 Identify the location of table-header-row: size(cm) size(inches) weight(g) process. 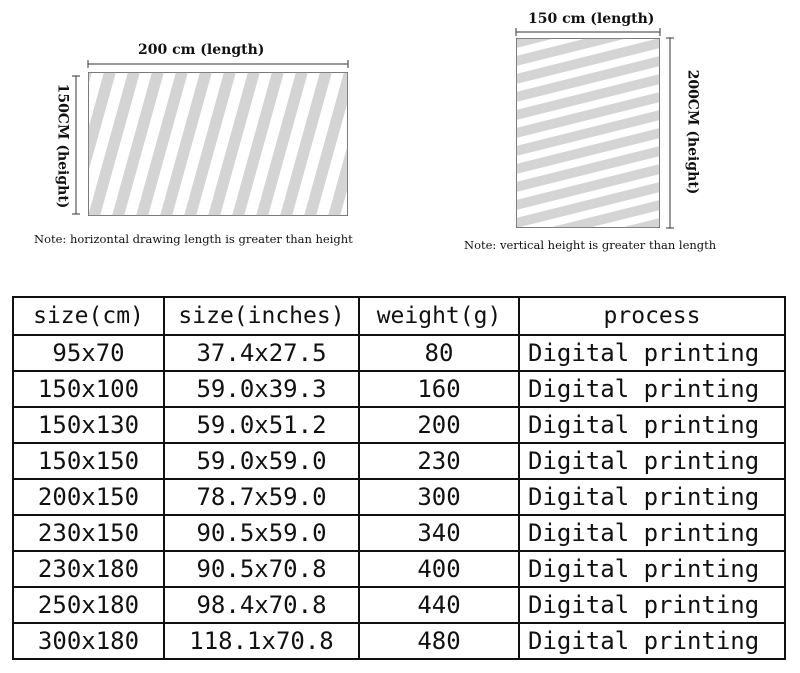
(399, 316).